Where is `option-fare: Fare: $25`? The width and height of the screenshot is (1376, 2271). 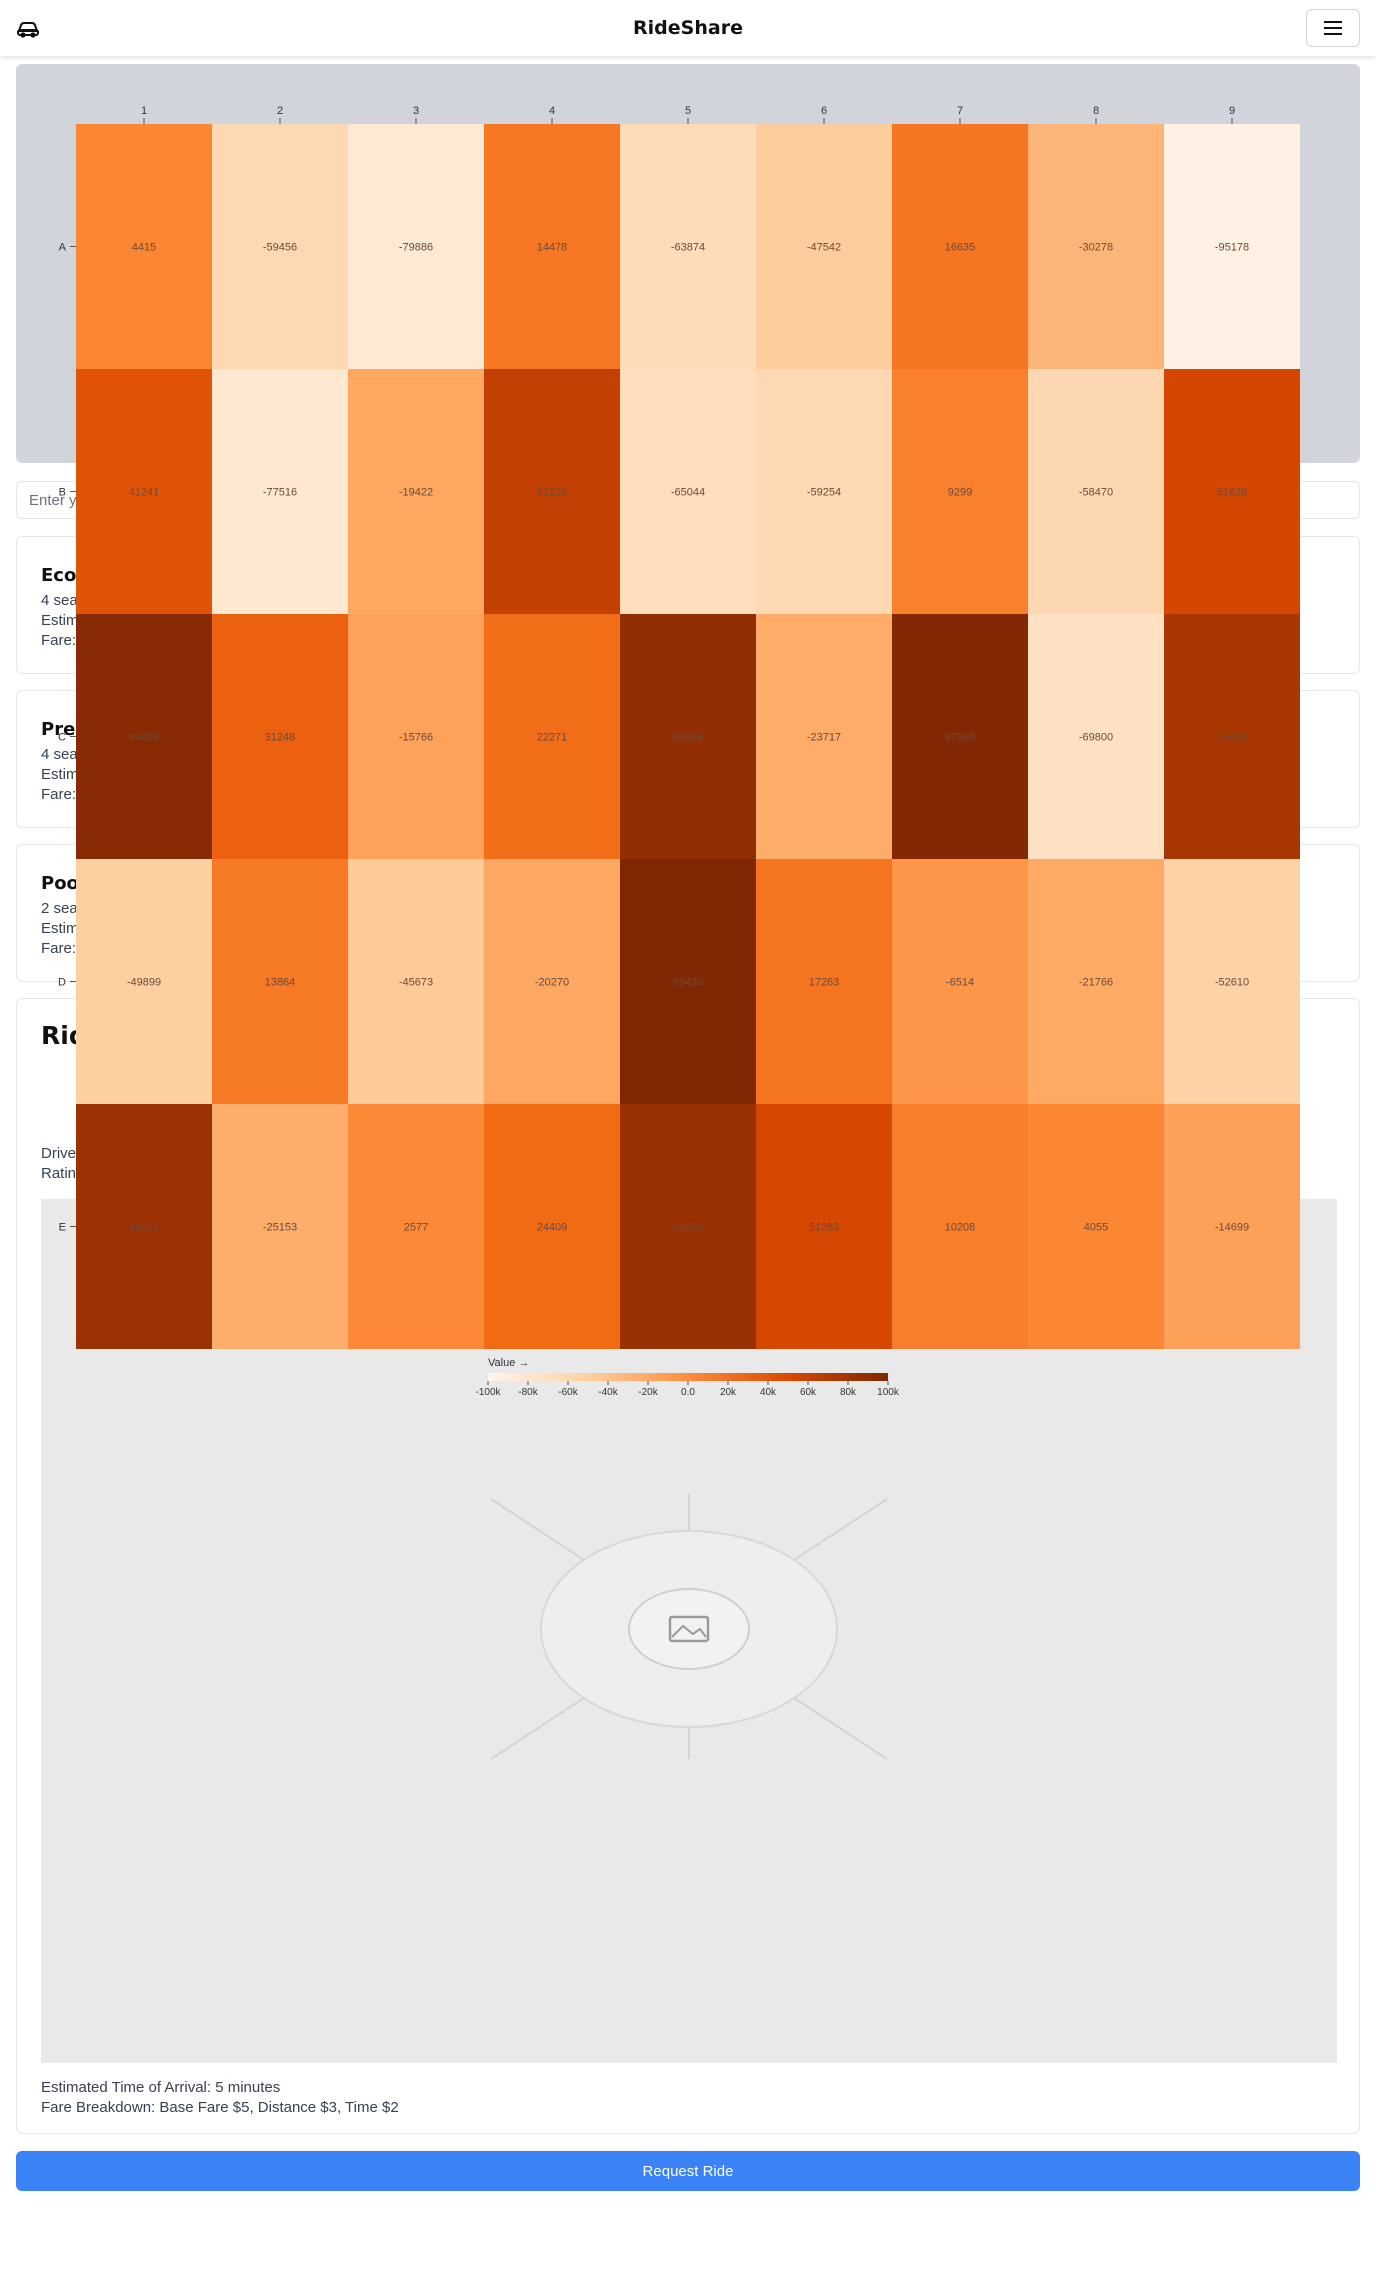 option-fare: Fare: $25 is located at coordinates (73, 794).